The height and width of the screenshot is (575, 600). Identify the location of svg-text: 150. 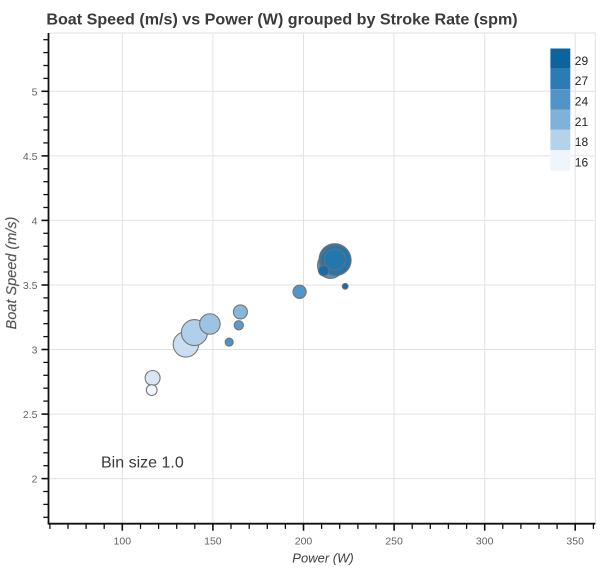
(213, 541).